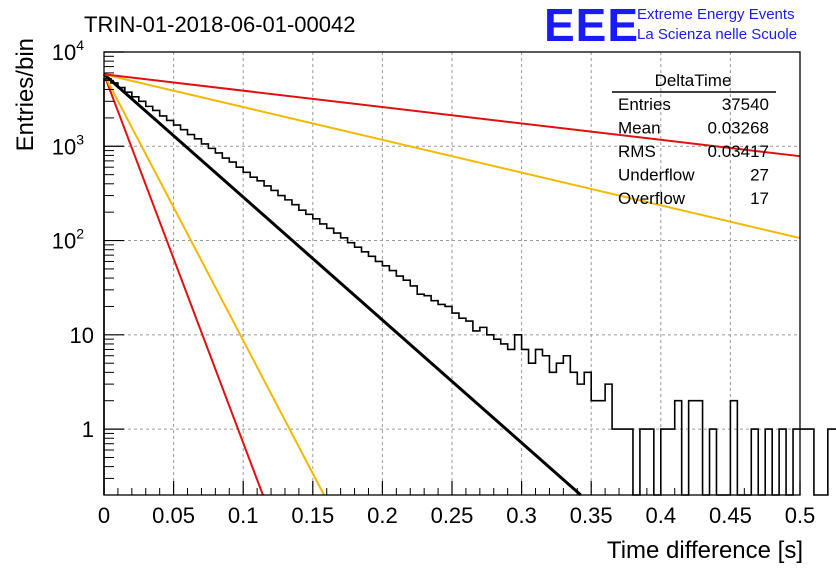 This screenshot has width=836, height=572. Describe the element at coordinates (312, 515) in the screenshot. I see `x-tick-label: 0.15` at that location.